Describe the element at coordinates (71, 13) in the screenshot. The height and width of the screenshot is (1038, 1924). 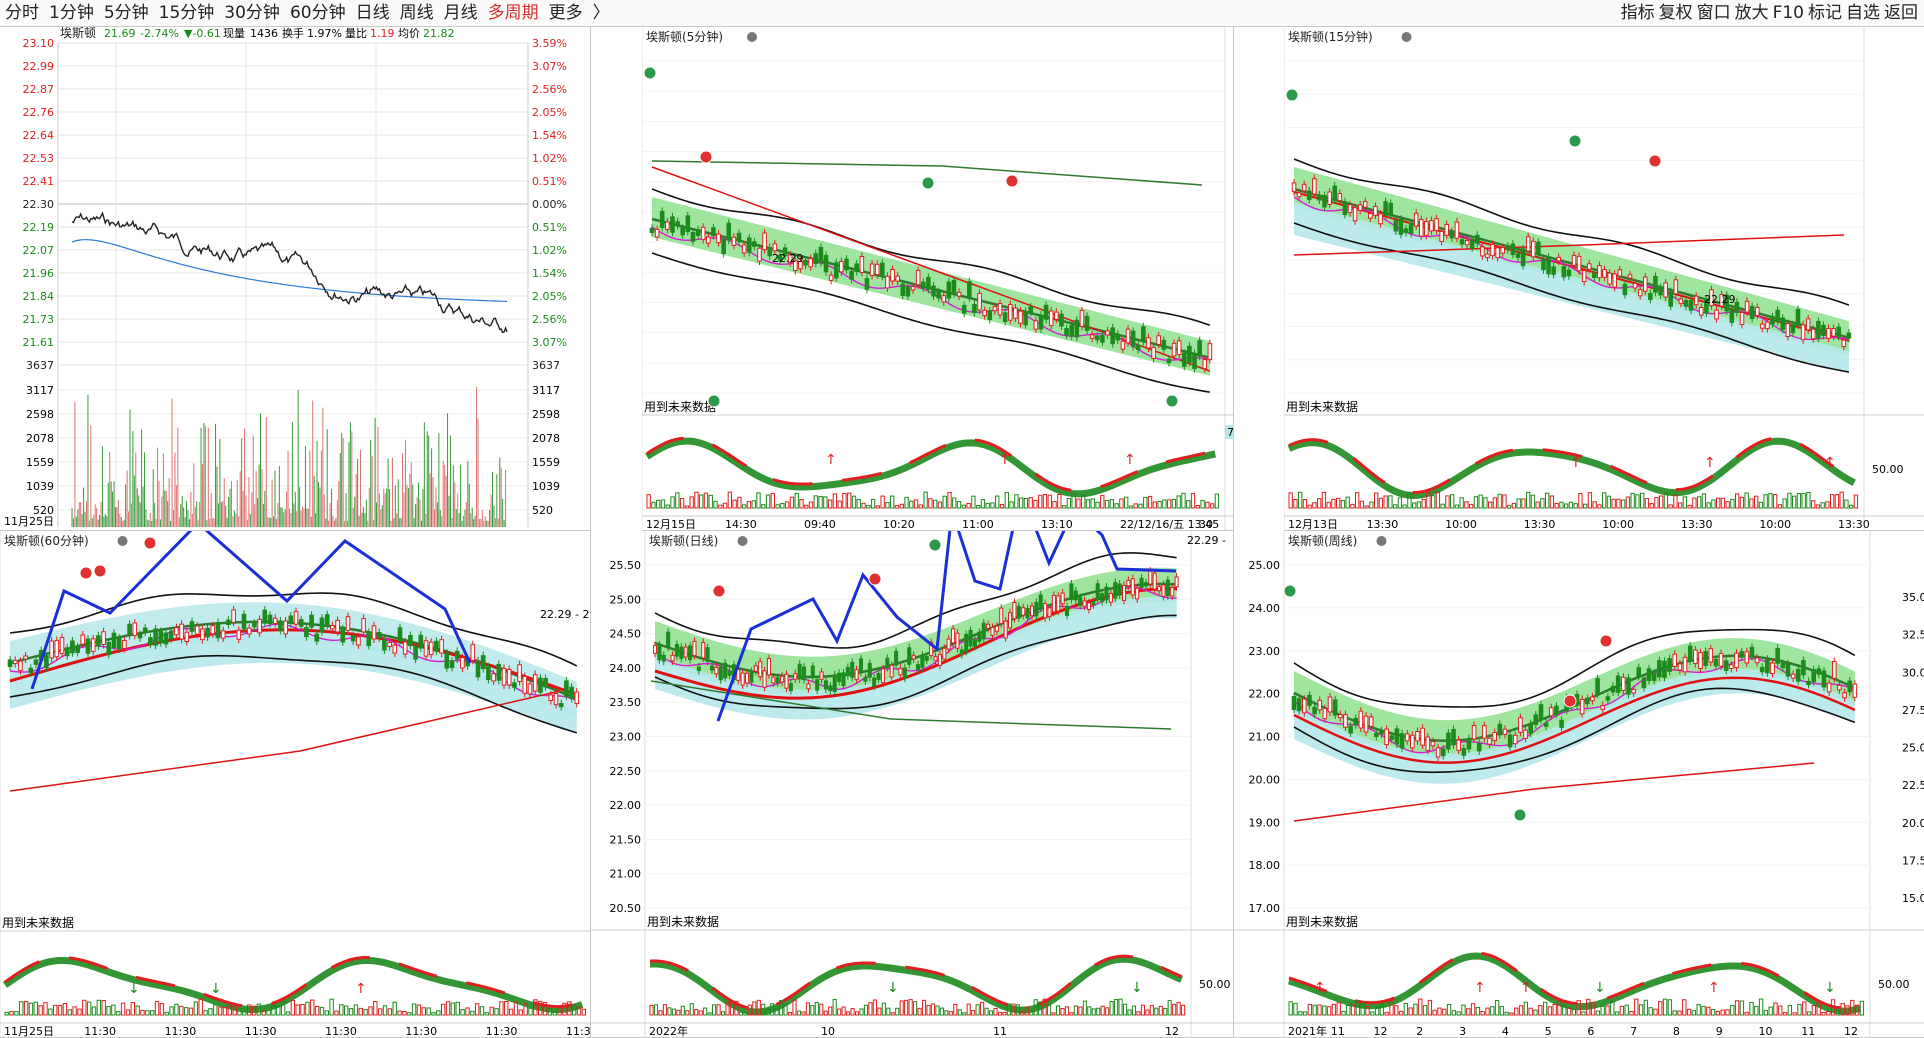
I see `period-tab-1: 1分钟` at that location.